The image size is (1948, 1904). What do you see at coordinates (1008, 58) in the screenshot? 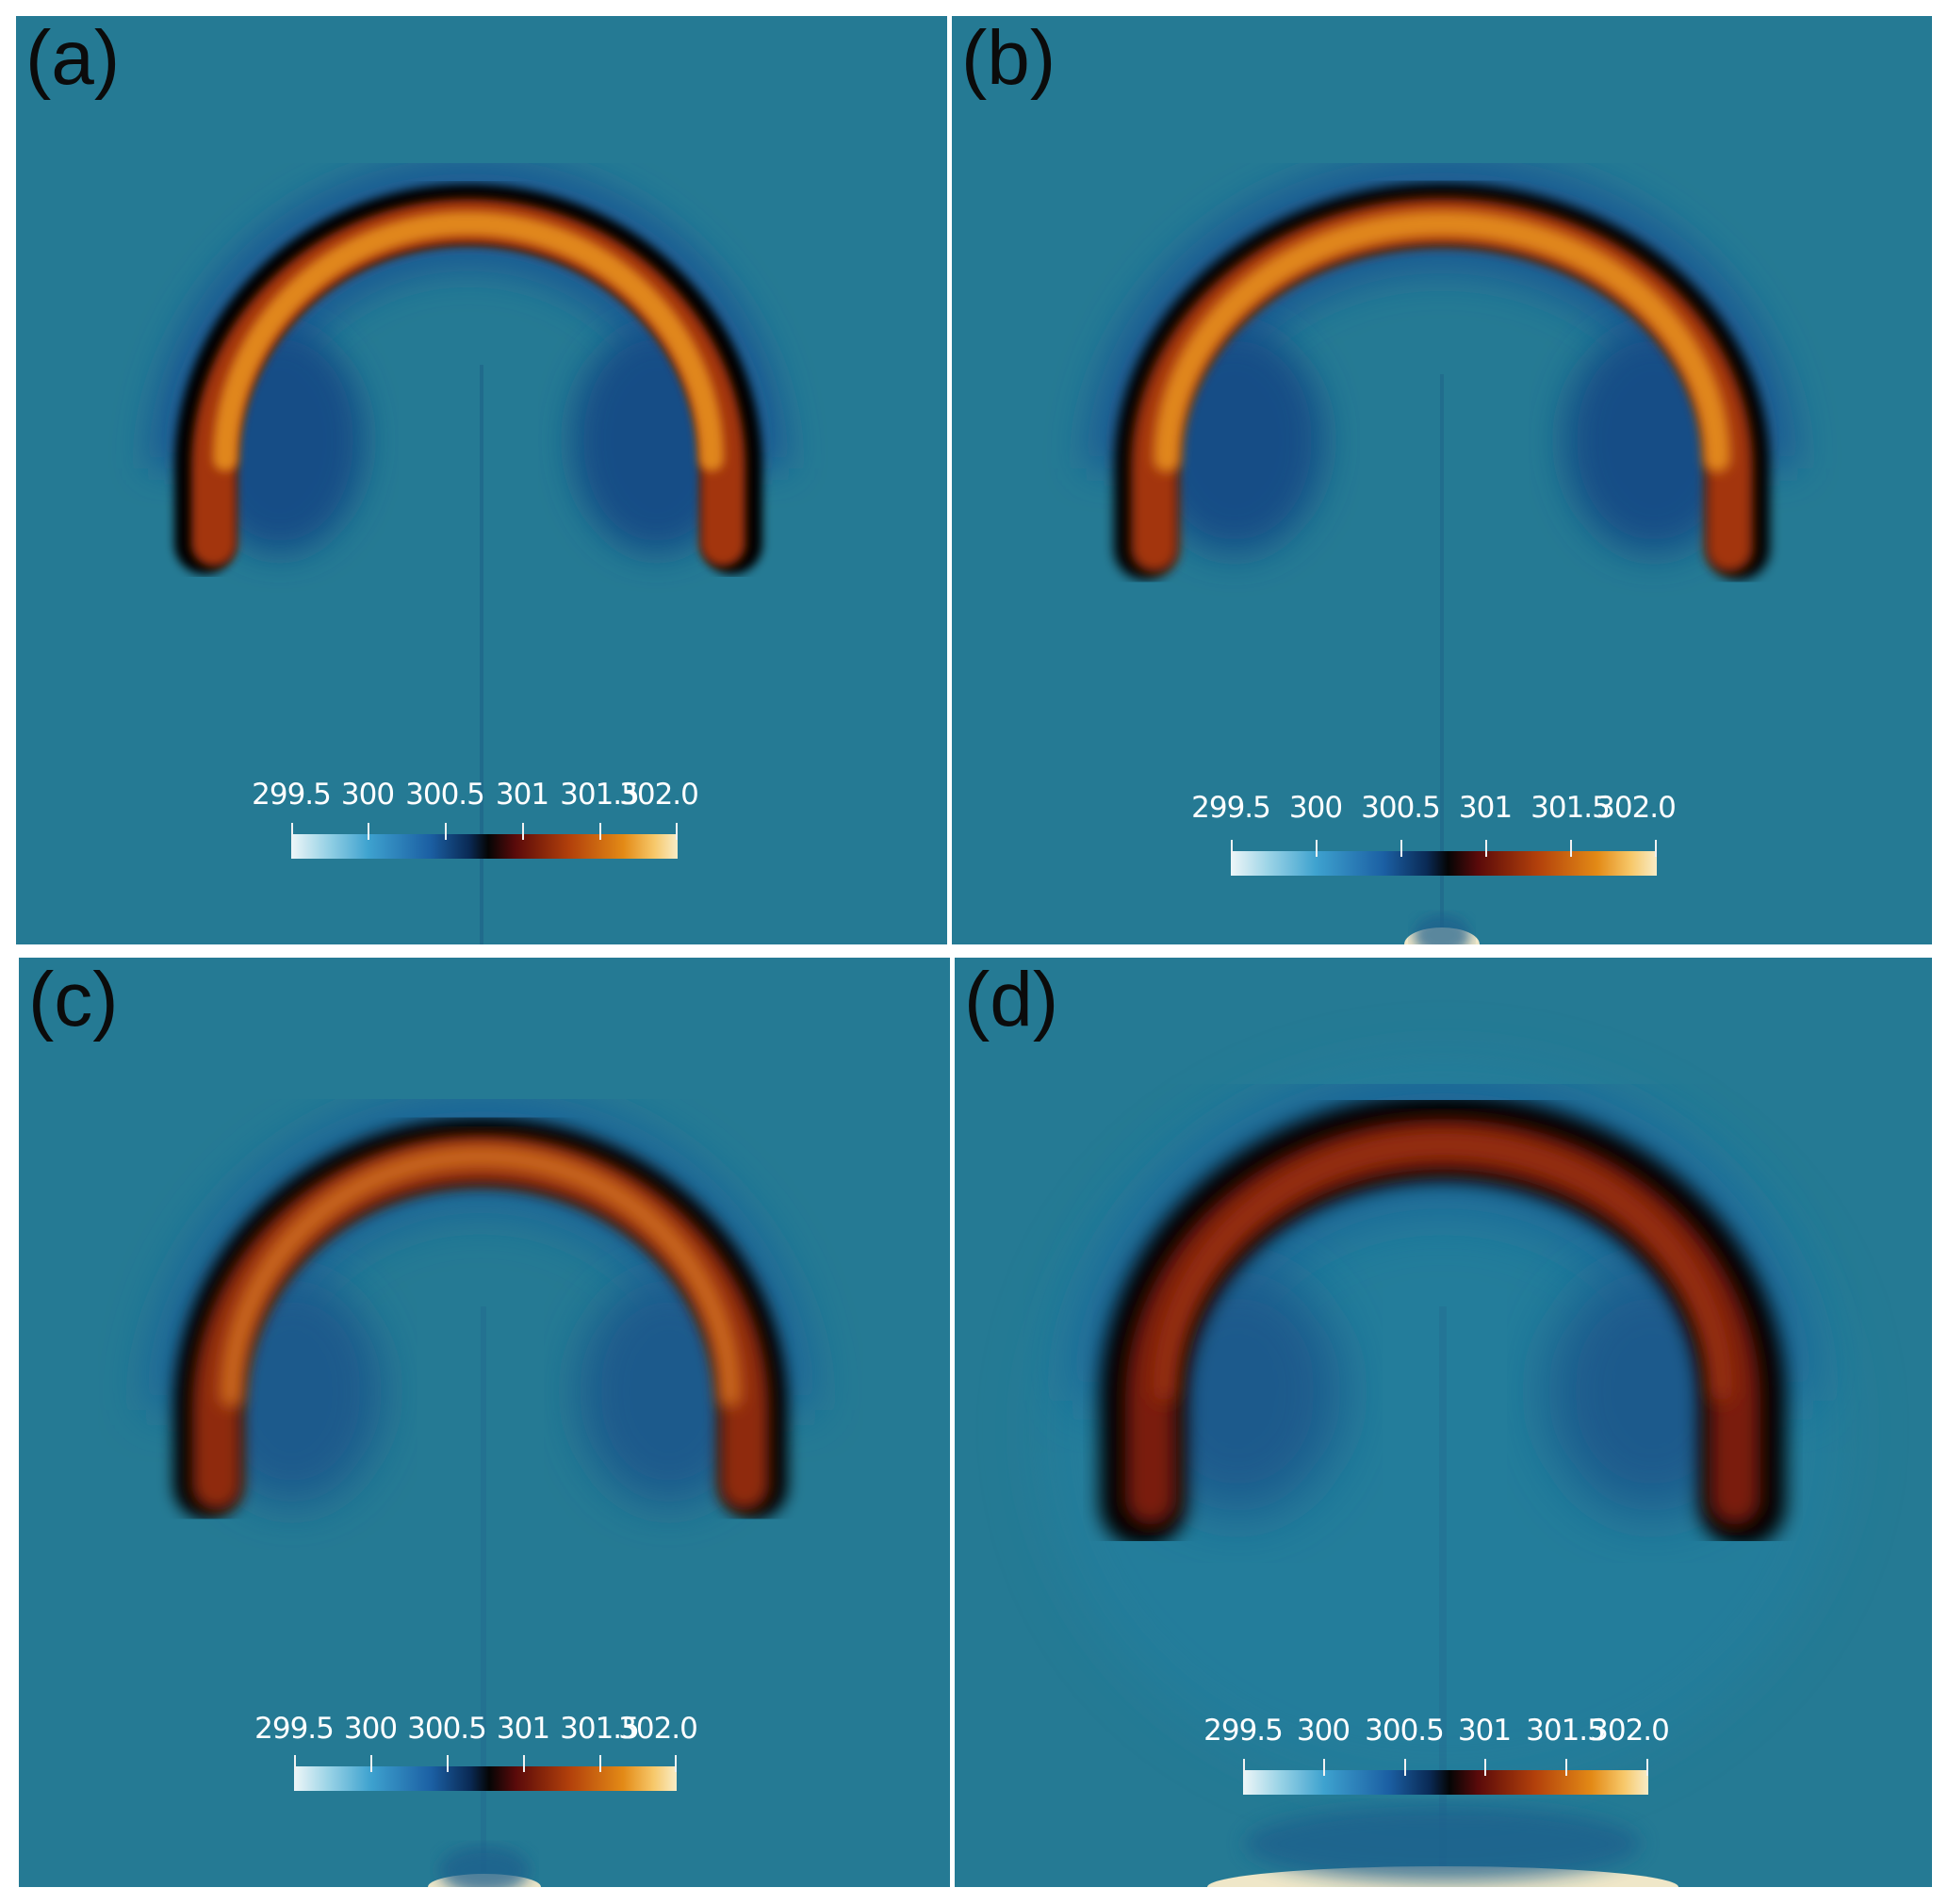
I see `panel-label-b: (b)` at bounding box center [1008, 58].